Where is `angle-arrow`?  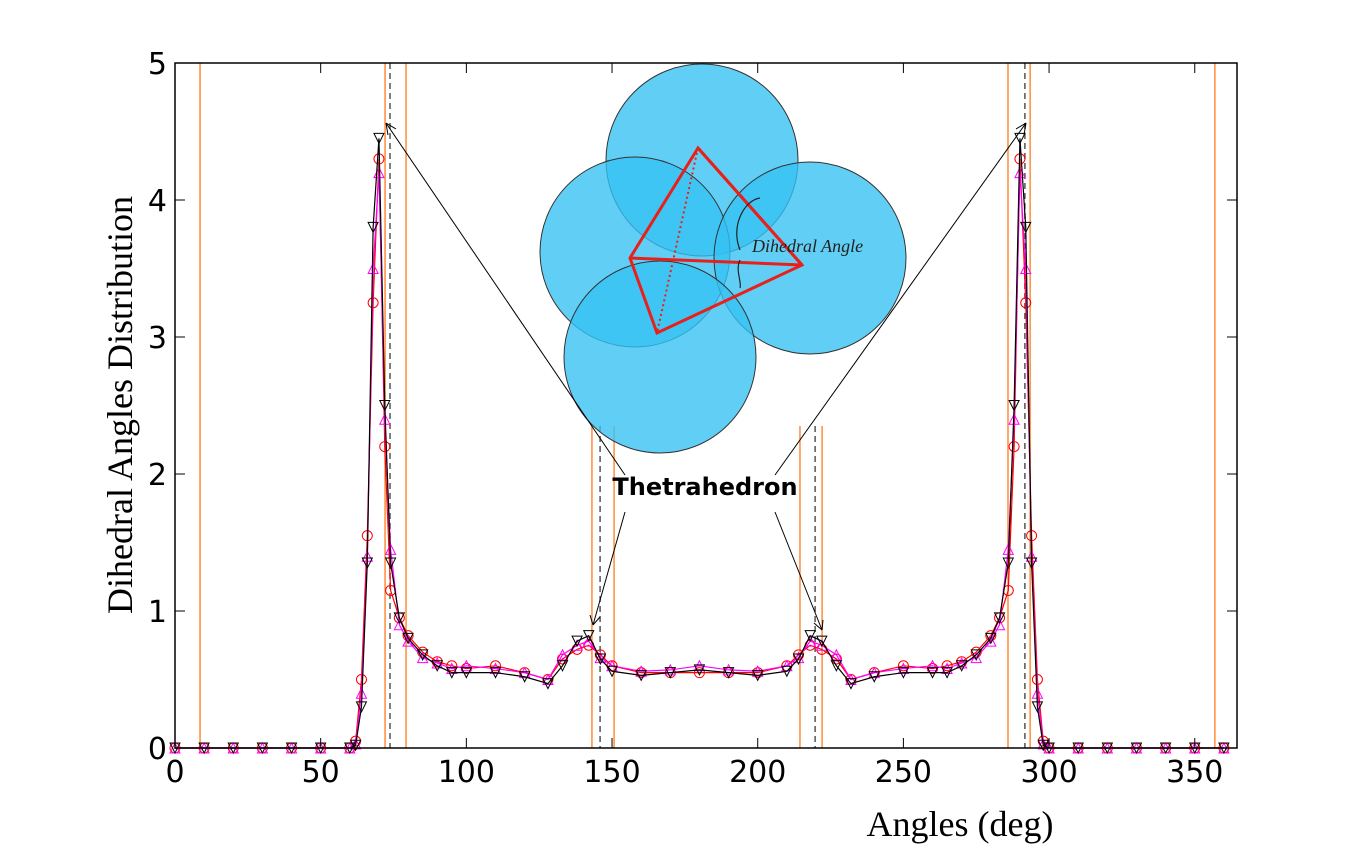
angle-arrow is located at coordinates (748, 243).